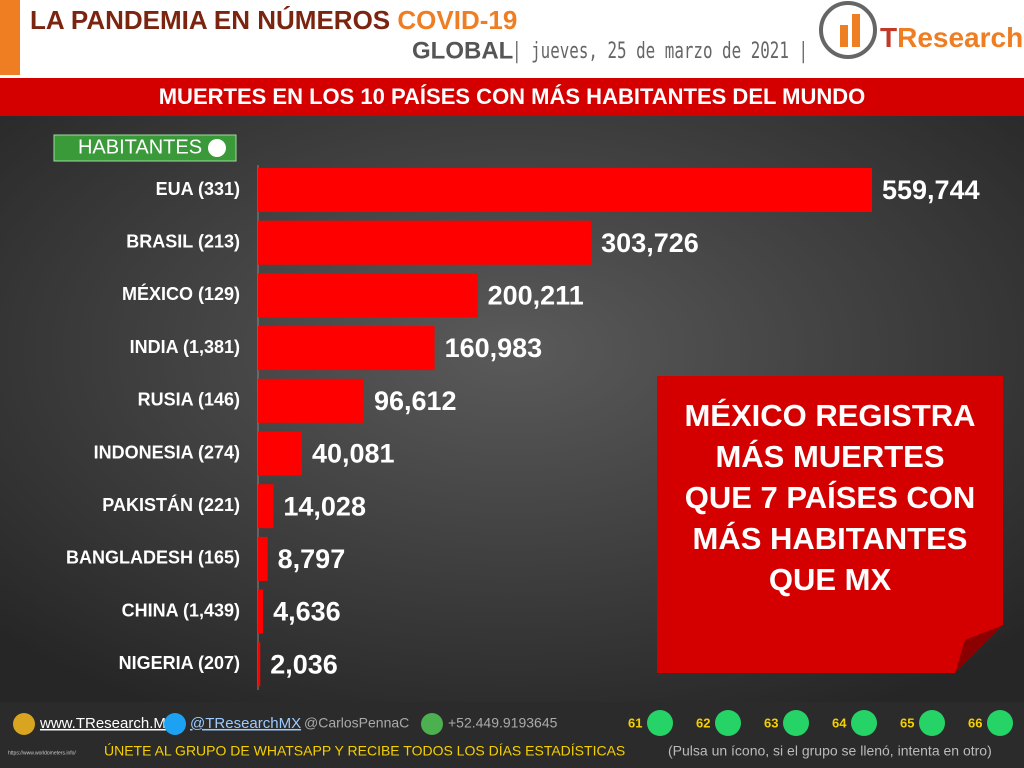 This screenshot has height=768, width=1024. What do you see at coordinates (494, 348) in the screenshot?
I see `value-label: 160,983` at bounding box center [494, 348].